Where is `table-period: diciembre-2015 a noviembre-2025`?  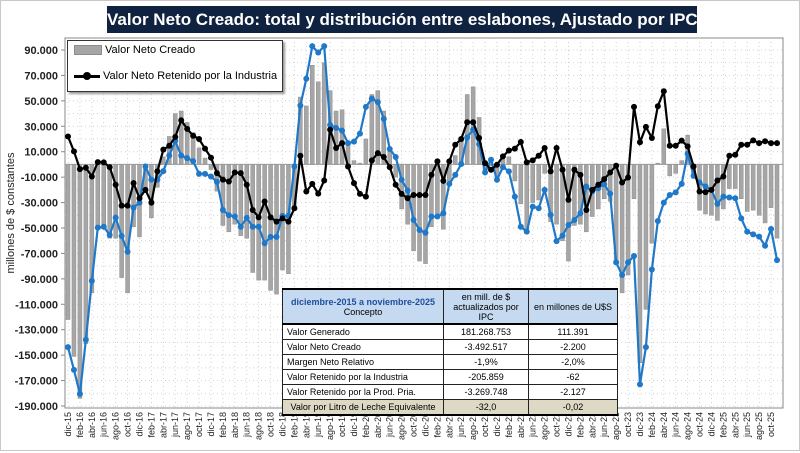
table-period: diciembre-2015 a noviembre-2025 is located at coordinates (363, 301).